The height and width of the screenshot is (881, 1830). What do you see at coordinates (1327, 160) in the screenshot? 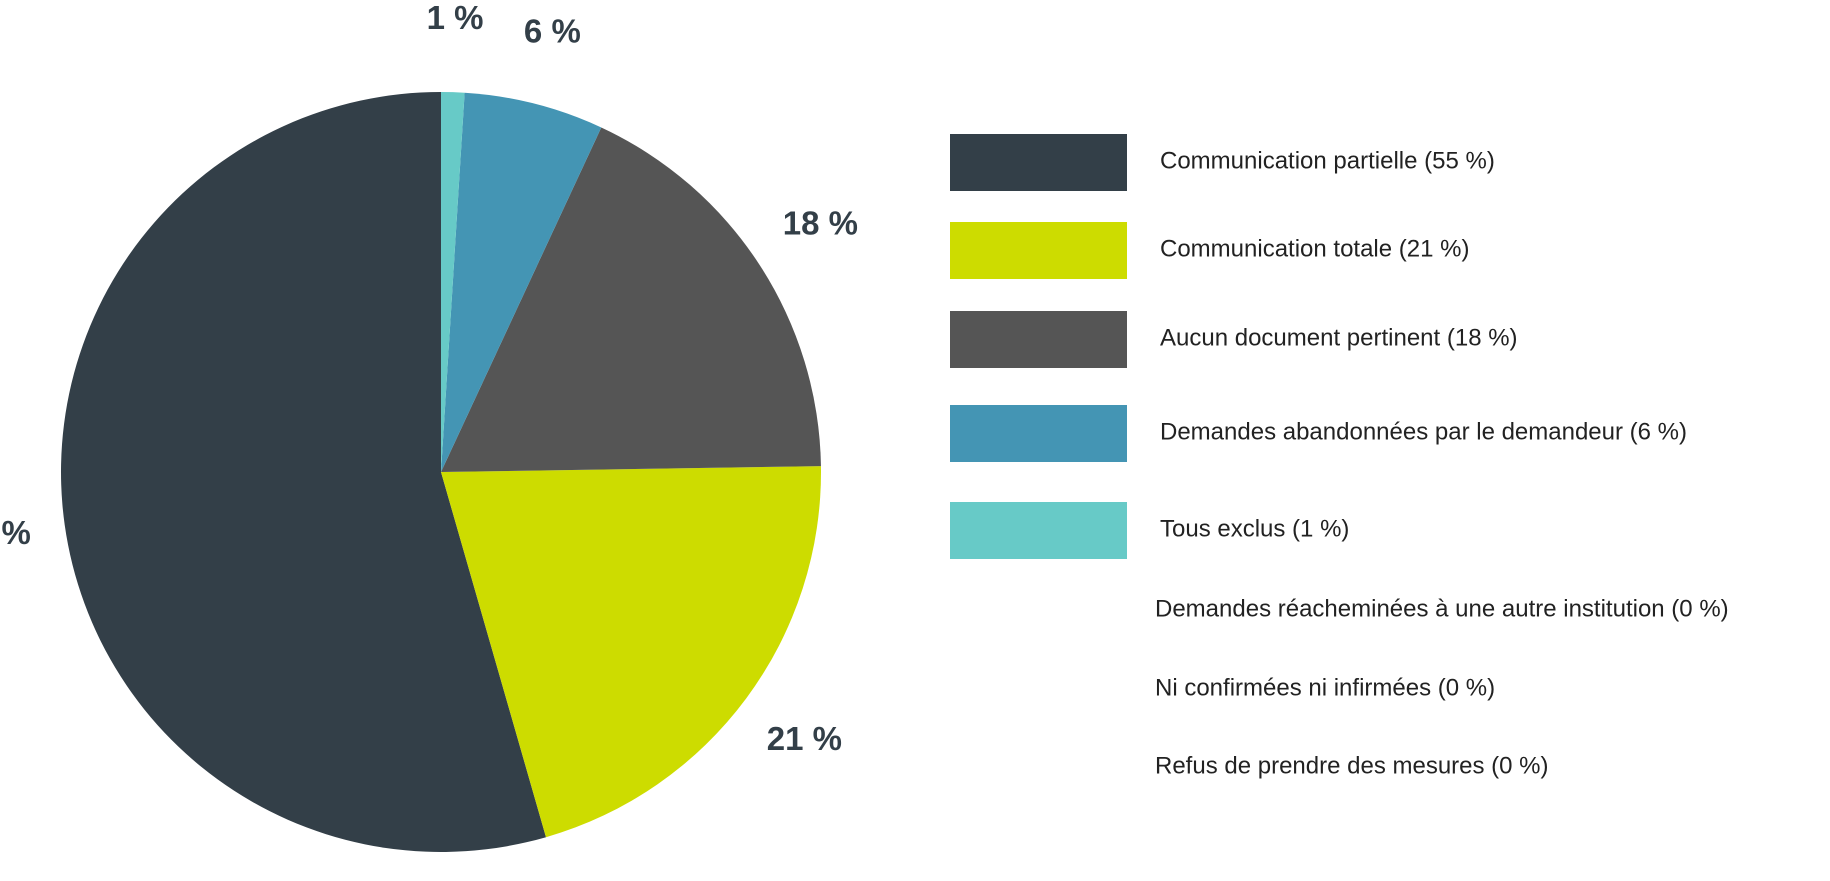
I see `legend-label: Communication partielle (55 %)` at bounding box center [1327, 160].